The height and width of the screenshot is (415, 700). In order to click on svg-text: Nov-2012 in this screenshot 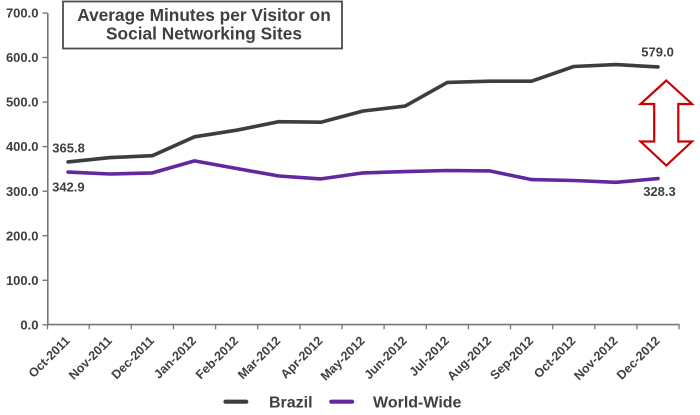, I will do `click(595, 358)`.